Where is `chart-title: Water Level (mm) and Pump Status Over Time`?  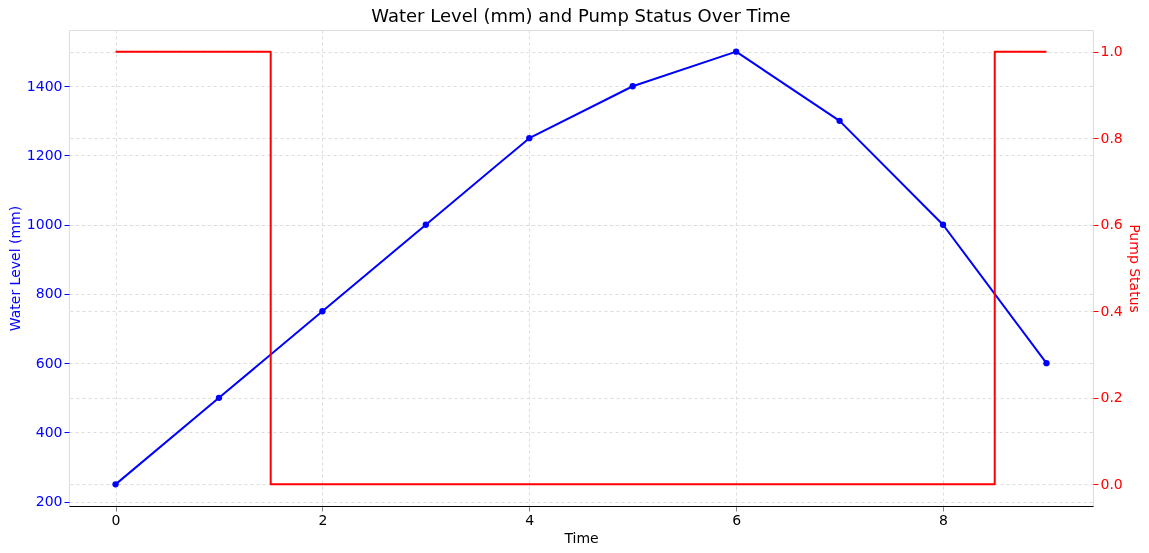
chart-title: Water Level (mm) and Pump Status Over Time is located at coordinates (581, 15).